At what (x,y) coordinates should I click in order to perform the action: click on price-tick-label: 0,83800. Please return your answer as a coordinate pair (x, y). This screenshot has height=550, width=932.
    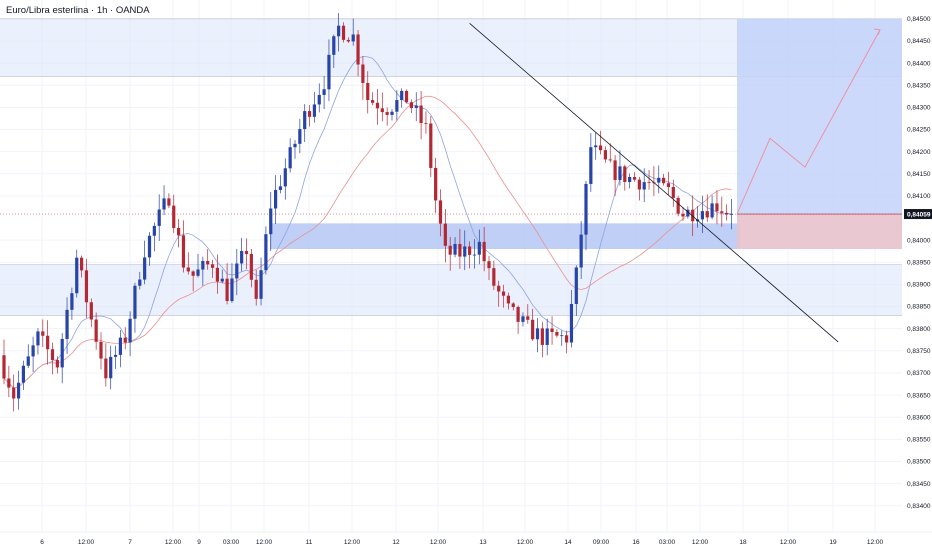
    Looking at the image, I should click on (919, 329).